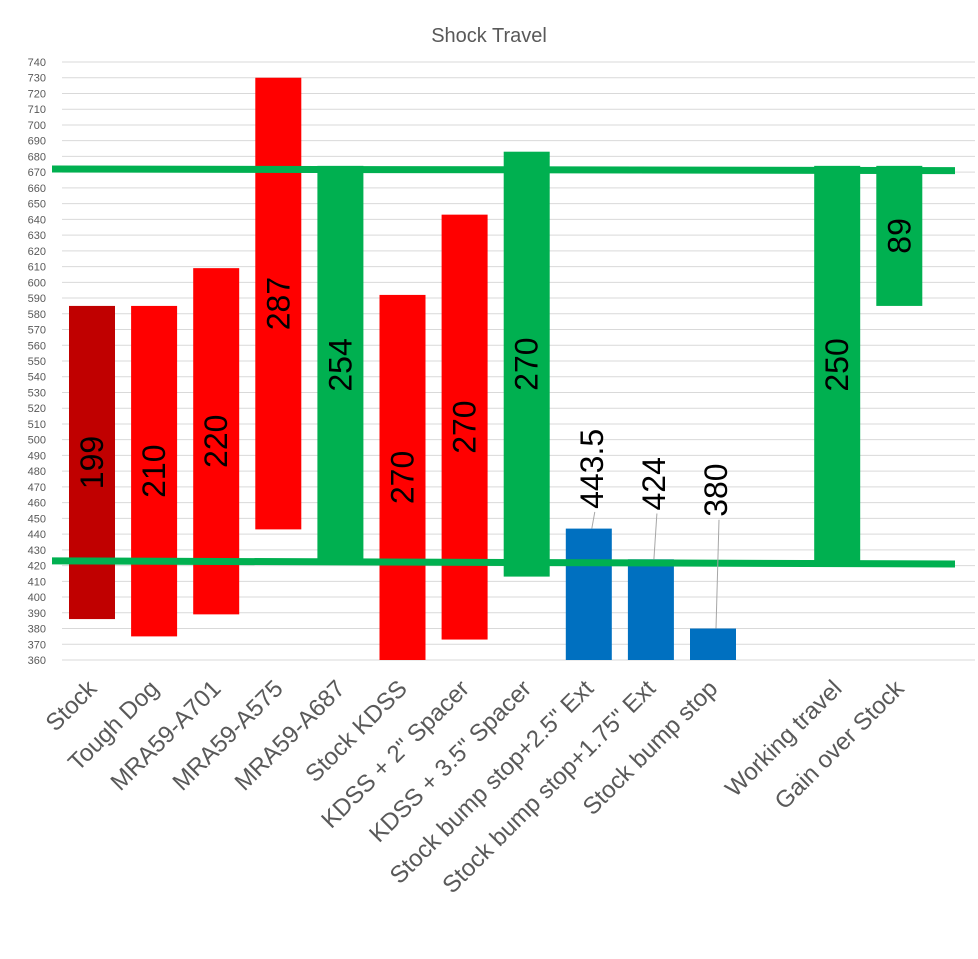 This screenshot has width=978, height=959. I want to click on y-tick-label: 630, so click(37, 236).